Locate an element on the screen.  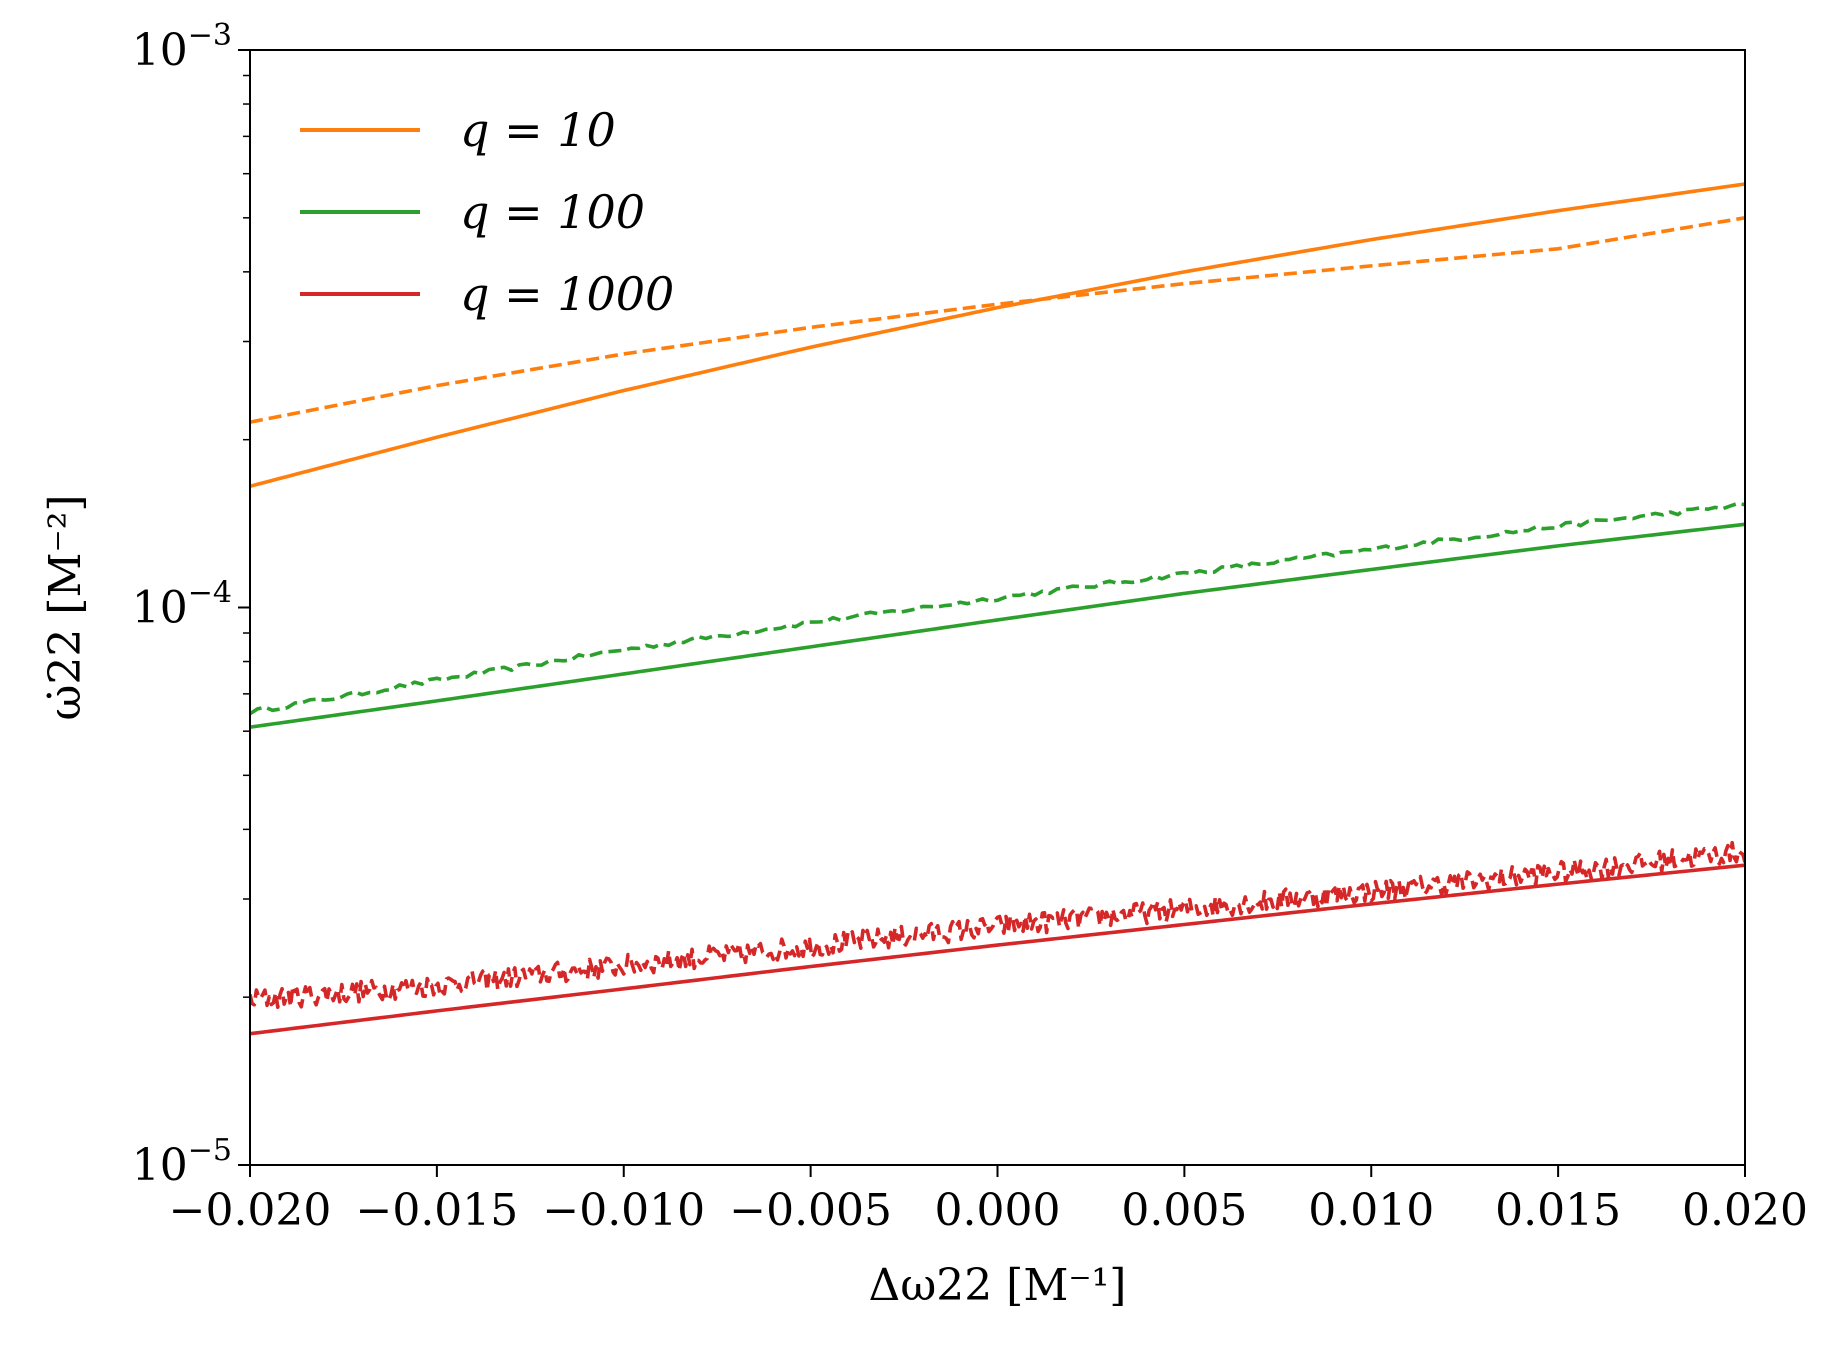
x-tick-label: 0.020 is located at coordinates (1745, 1210).